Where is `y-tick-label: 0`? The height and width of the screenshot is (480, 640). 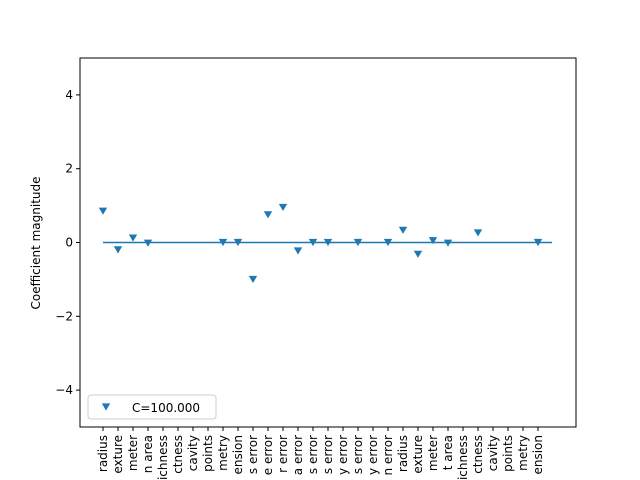 y-tick-label: 0 is located at coordinates (69, 243).